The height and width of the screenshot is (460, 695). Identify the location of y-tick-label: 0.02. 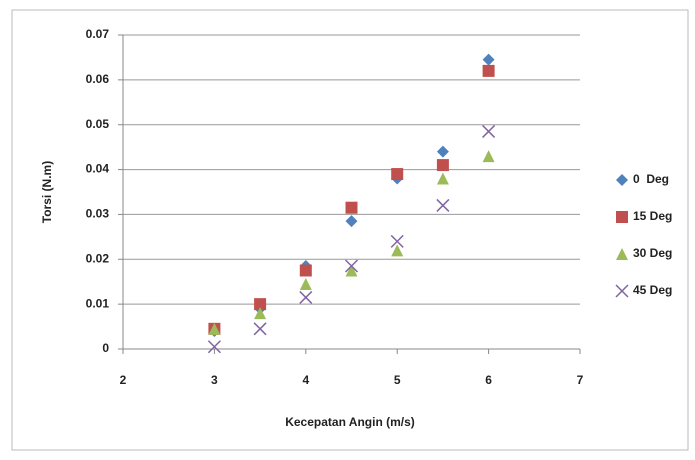
(98, 258).